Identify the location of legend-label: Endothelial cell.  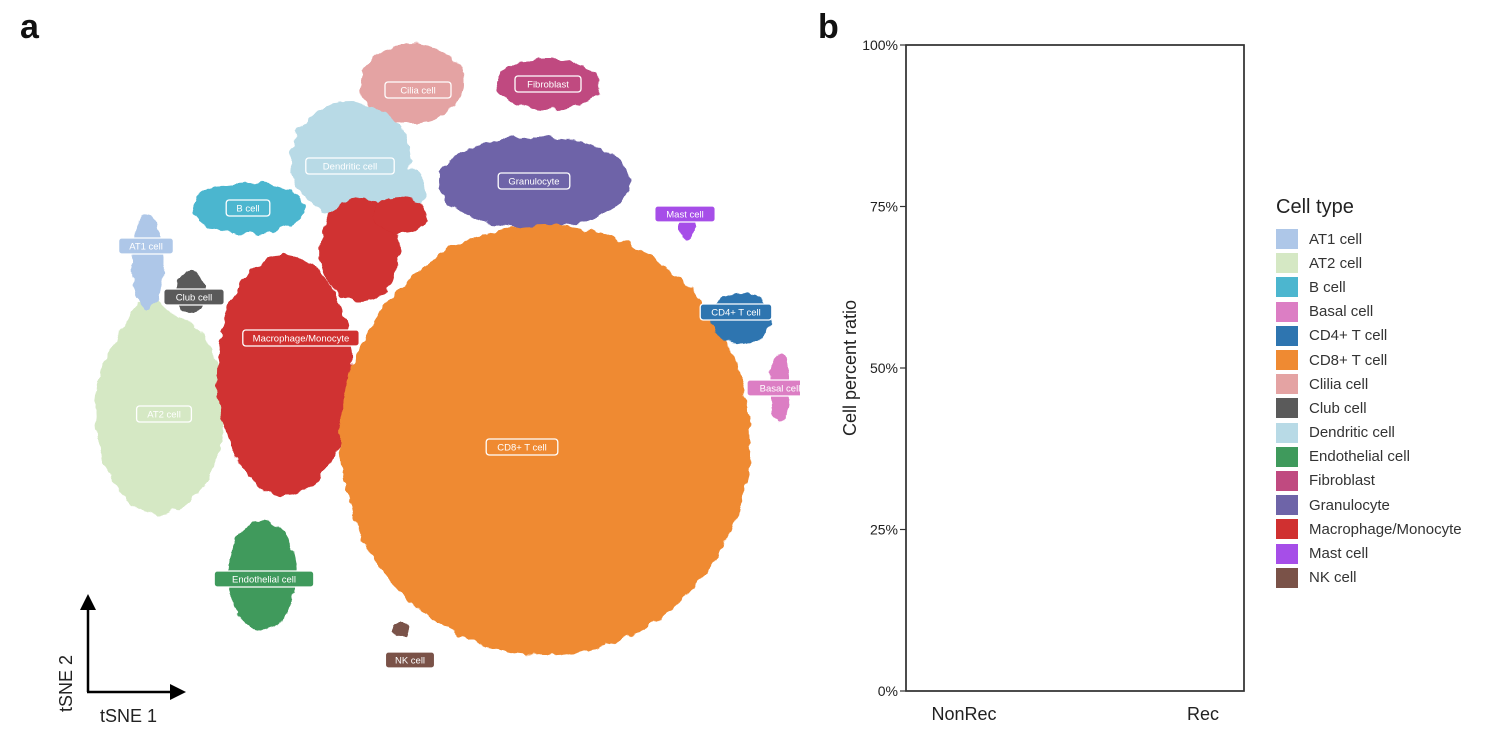
(1359, 457).